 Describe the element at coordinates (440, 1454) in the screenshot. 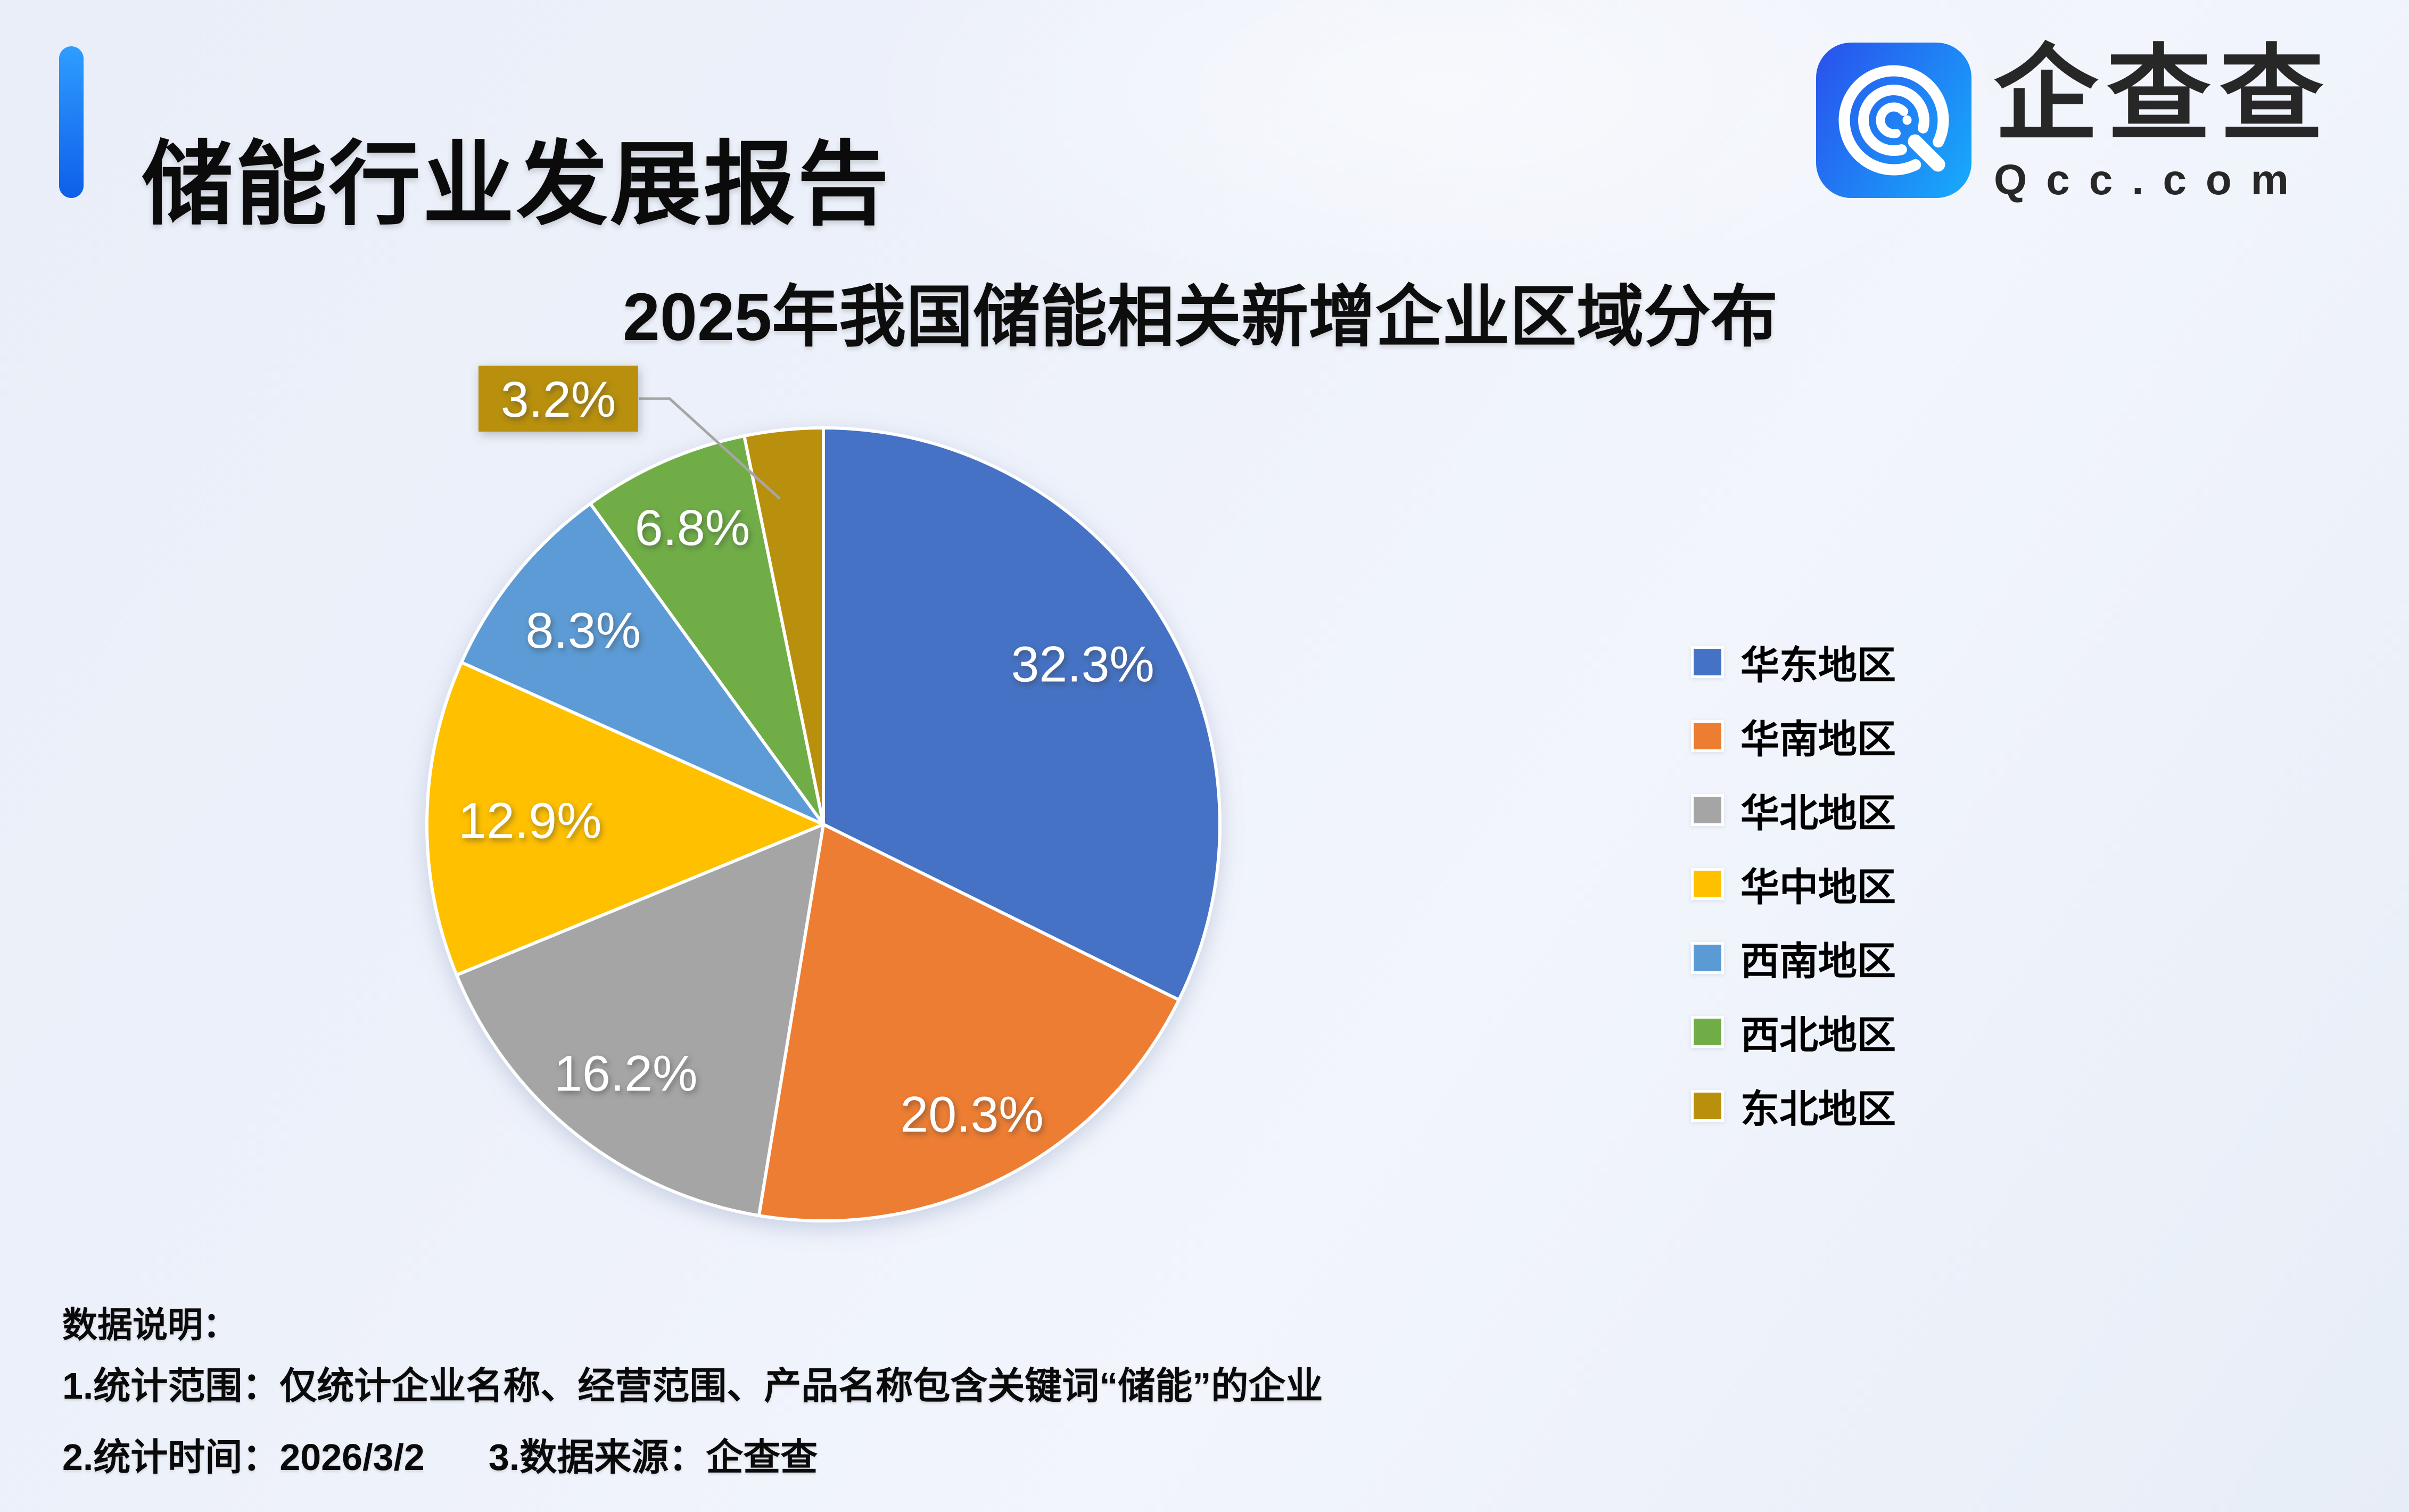

I see `notes-line-meta: 2.统计时间：2026/3/2 3.数据来源：企查查` at that location.